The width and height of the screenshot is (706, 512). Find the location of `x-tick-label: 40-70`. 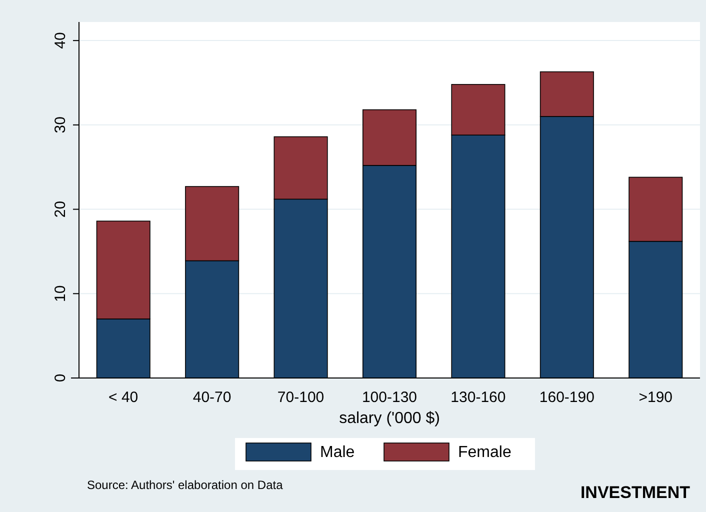

x-tick-label: 40-70 is located at coordinates (212, 397).